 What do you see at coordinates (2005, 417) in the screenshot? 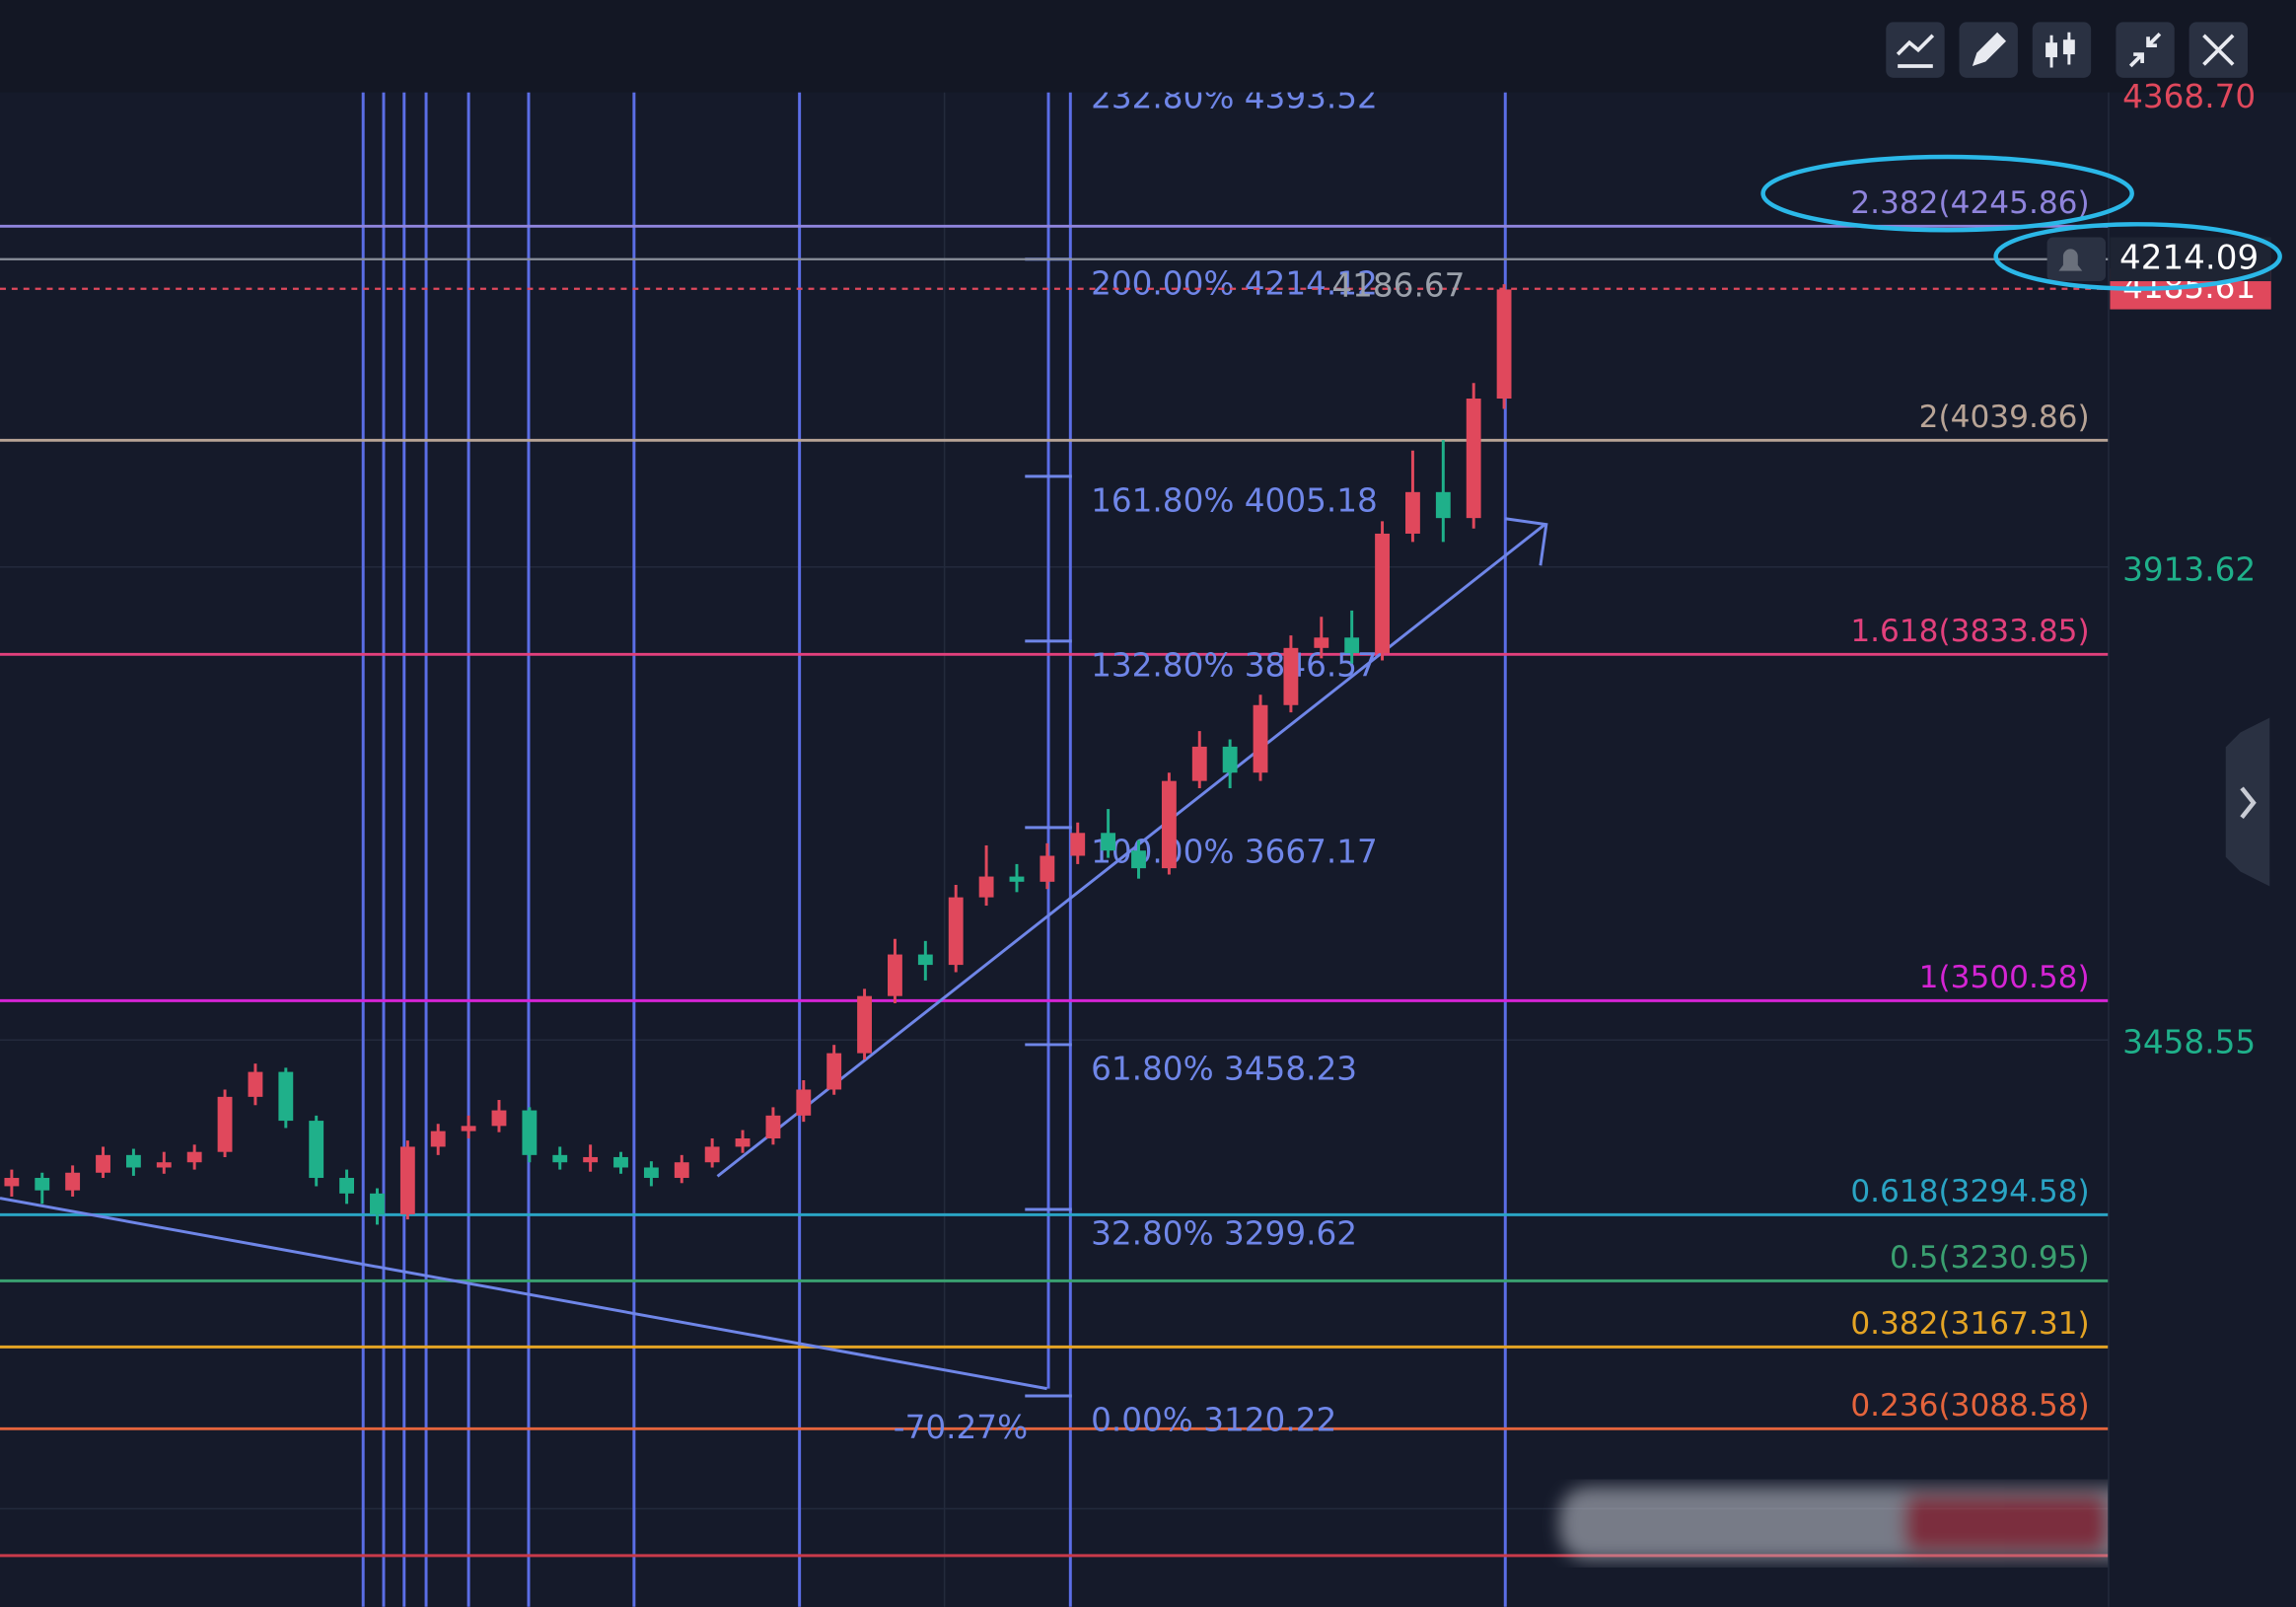
I see `fib-label: 2(4039.86)` at bounding box center [2005, 417].